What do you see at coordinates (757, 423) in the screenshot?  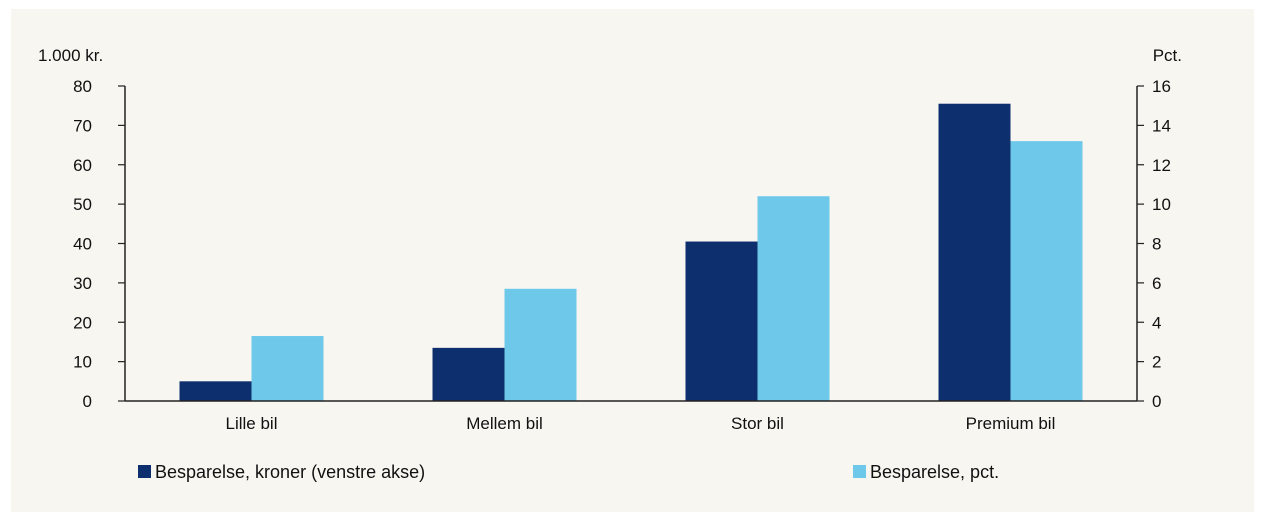 I see `category-label: Stor bil` at bounding box center [757, 423].